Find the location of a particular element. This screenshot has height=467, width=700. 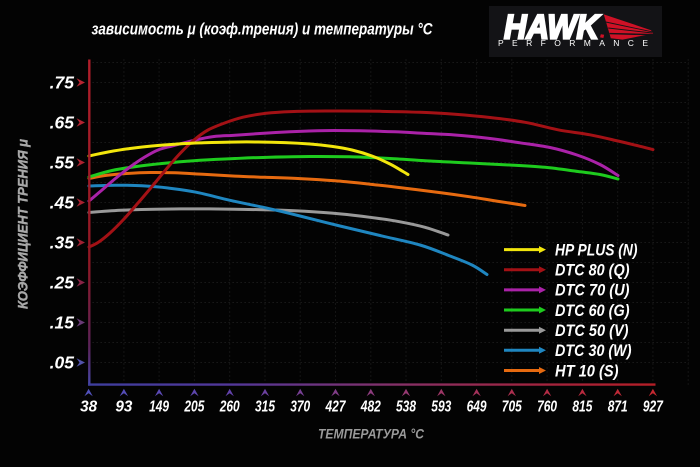

svg-text: 93 is located at coordinates (123, 407).